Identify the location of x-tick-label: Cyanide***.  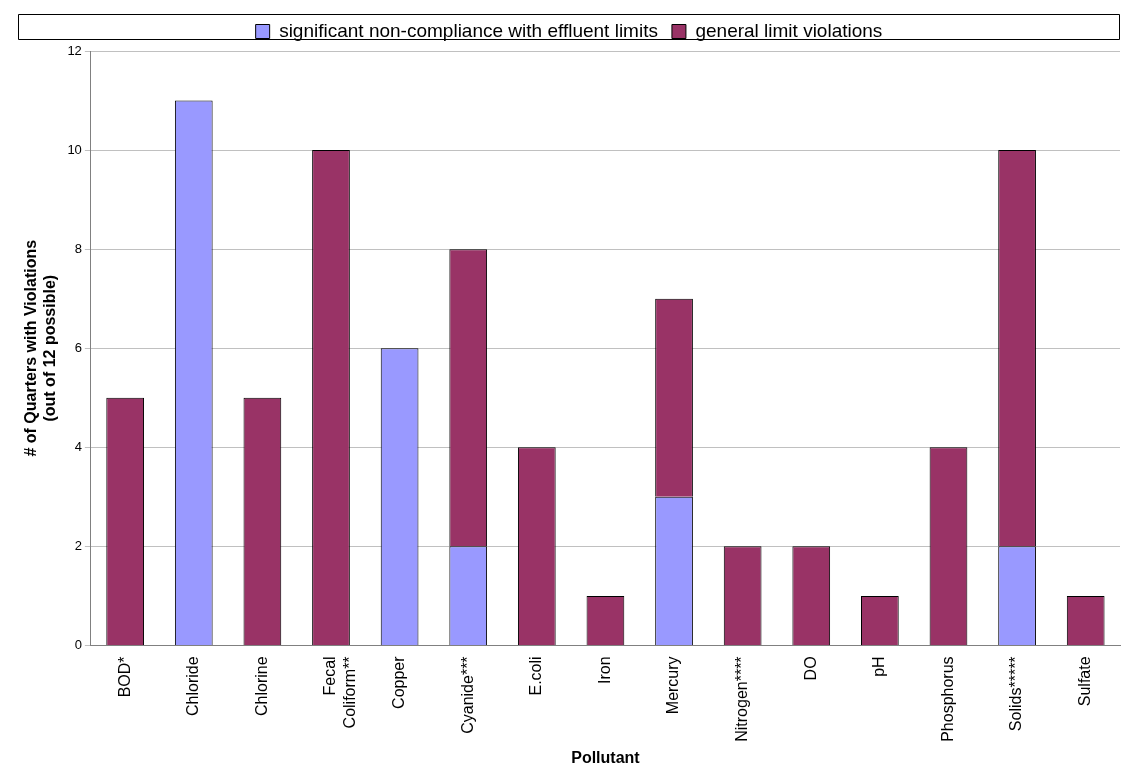
(467, 695).